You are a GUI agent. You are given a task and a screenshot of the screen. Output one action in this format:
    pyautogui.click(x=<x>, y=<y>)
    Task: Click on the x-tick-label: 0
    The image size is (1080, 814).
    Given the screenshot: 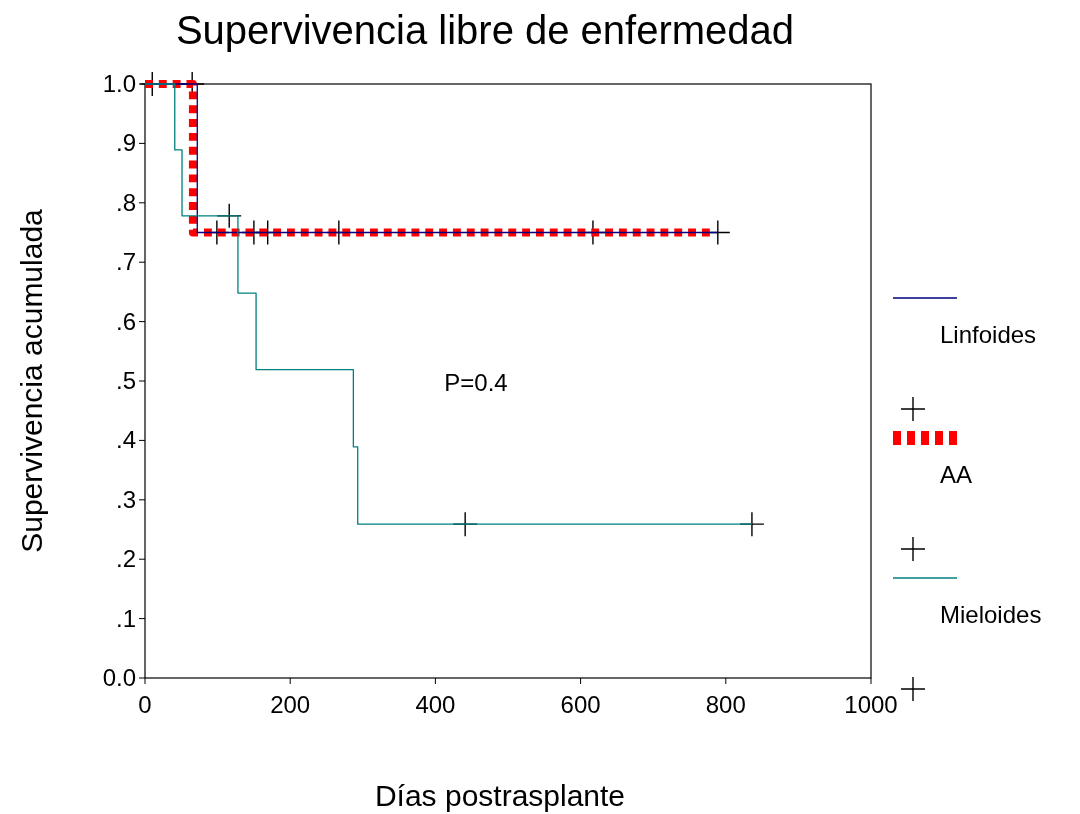 What is the action you would take?
    pyautogui.click(x=145, y=704)
    